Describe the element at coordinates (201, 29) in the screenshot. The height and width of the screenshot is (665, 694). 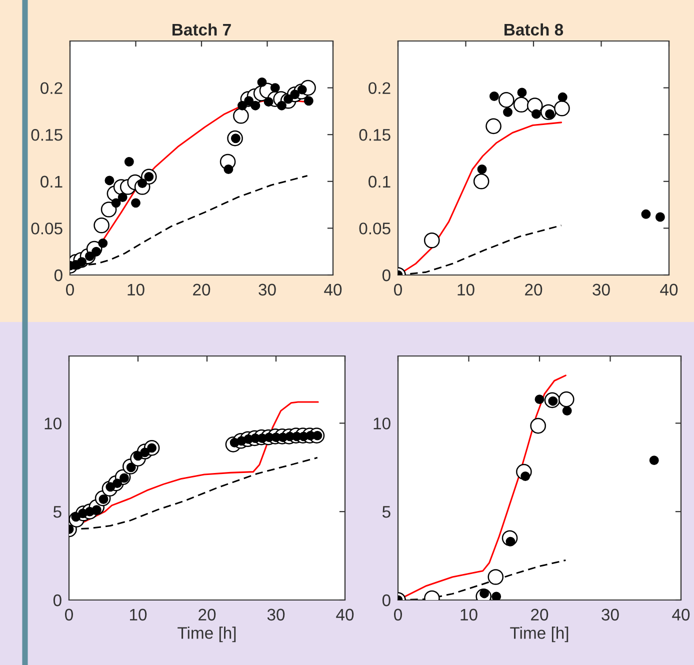
I see `chart-title: Batch 7` at that location.